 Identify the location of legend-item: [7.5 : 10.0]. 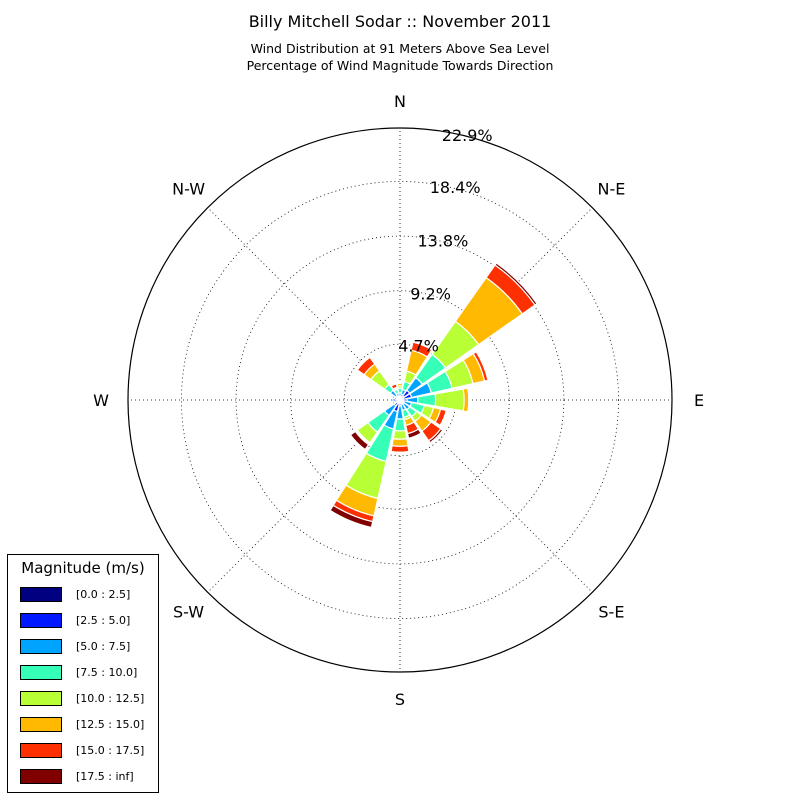
(87, 673).